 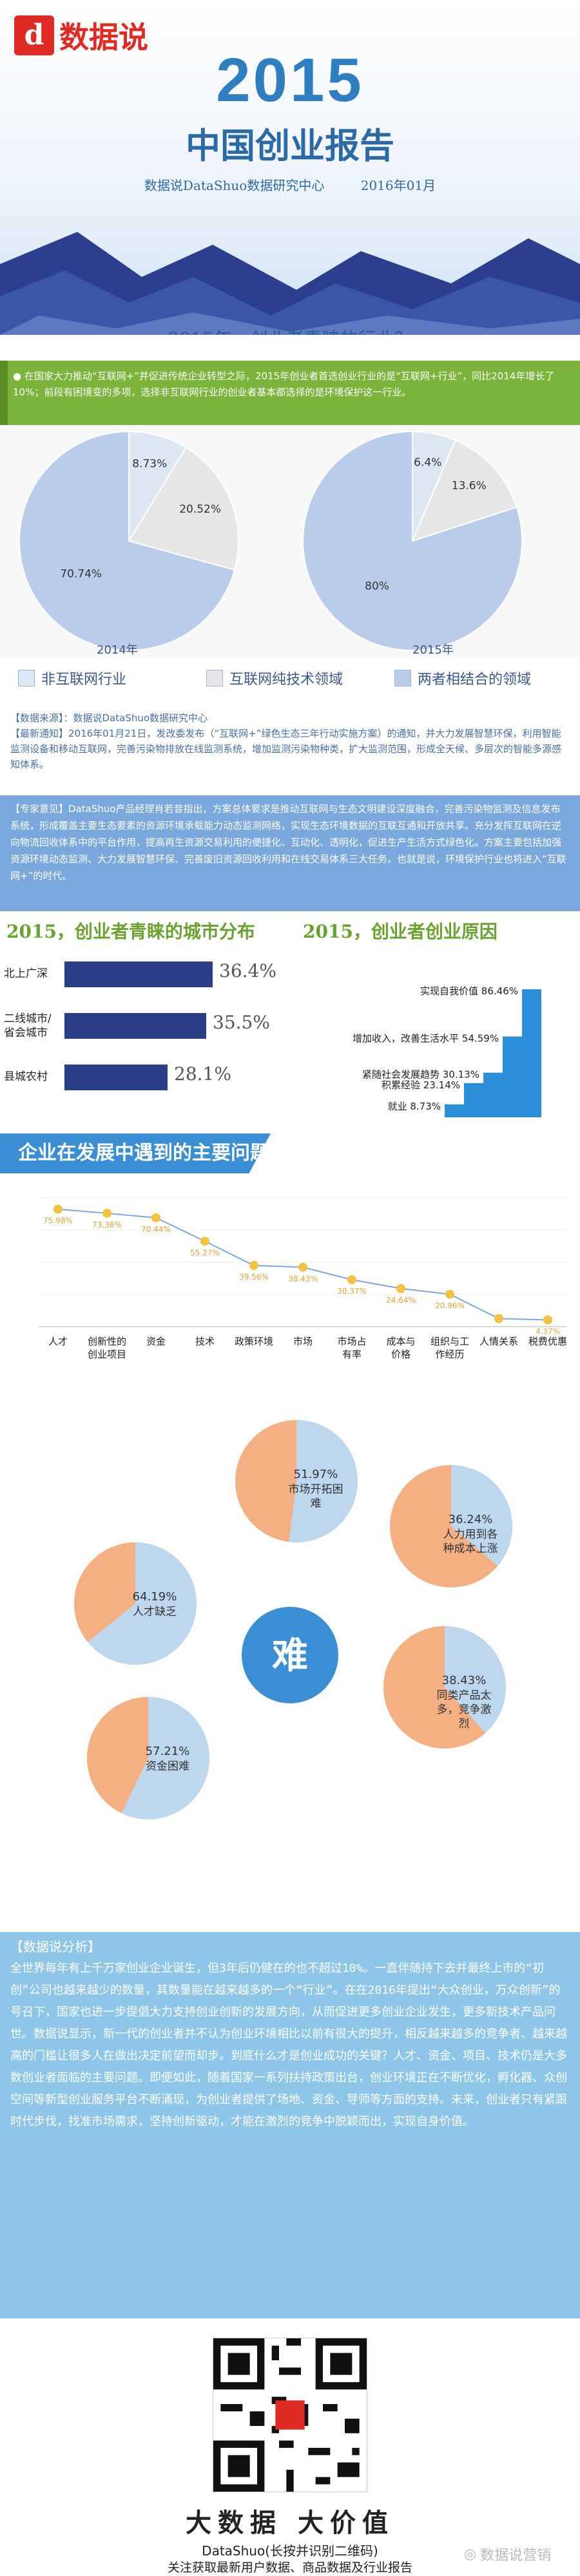 I want to click on city-label-0: 北上广深, so click(x=26, y=974).